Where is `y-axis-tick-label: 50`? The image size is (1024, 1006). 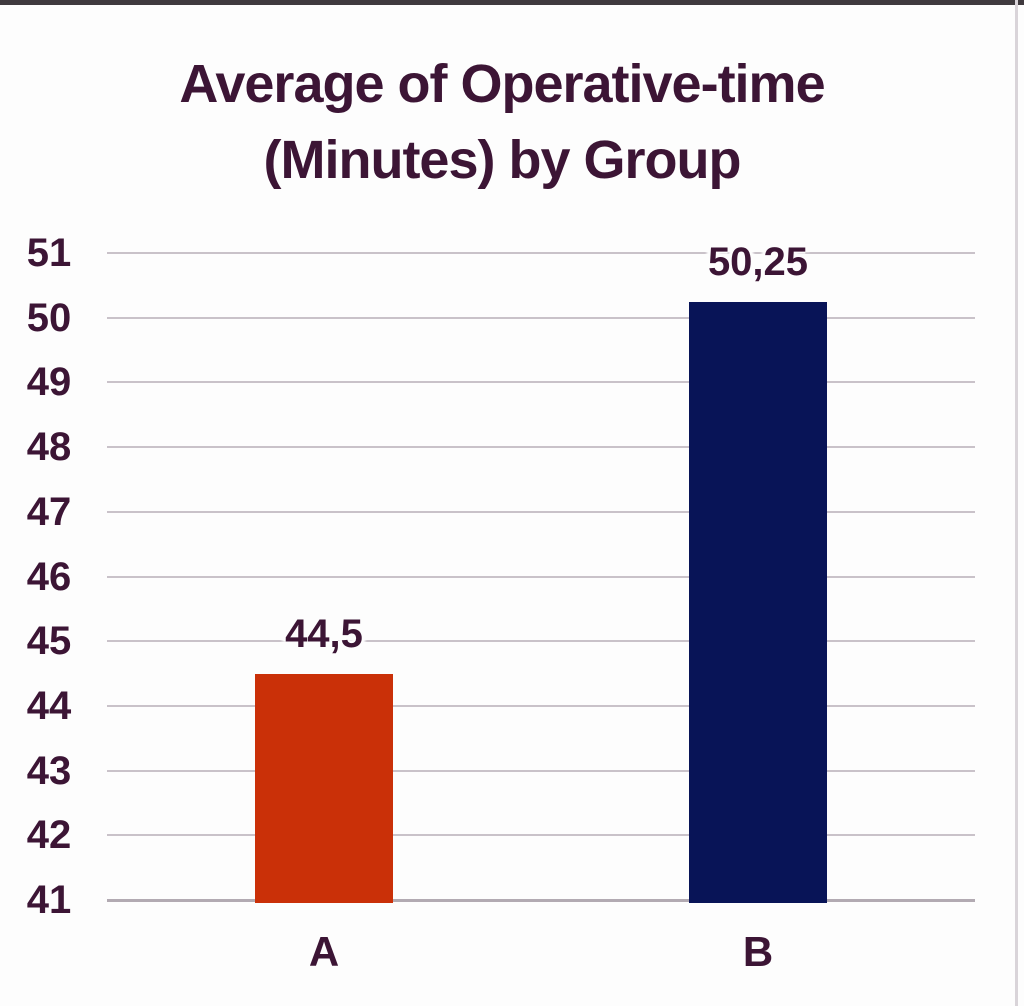 y-axis-tick-label: 50 is located at coordinates (49, 317).